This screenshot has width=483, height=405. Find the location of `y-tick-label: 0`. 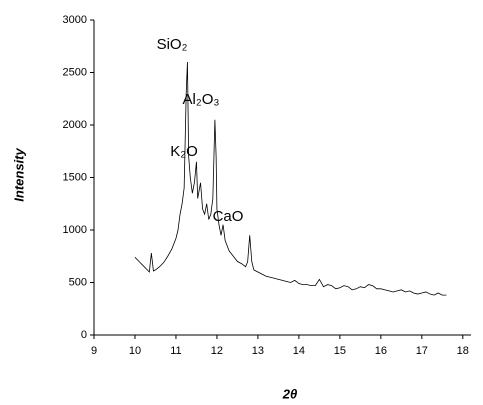

y-tick-label: 0 is located at coordinates (84, 335).